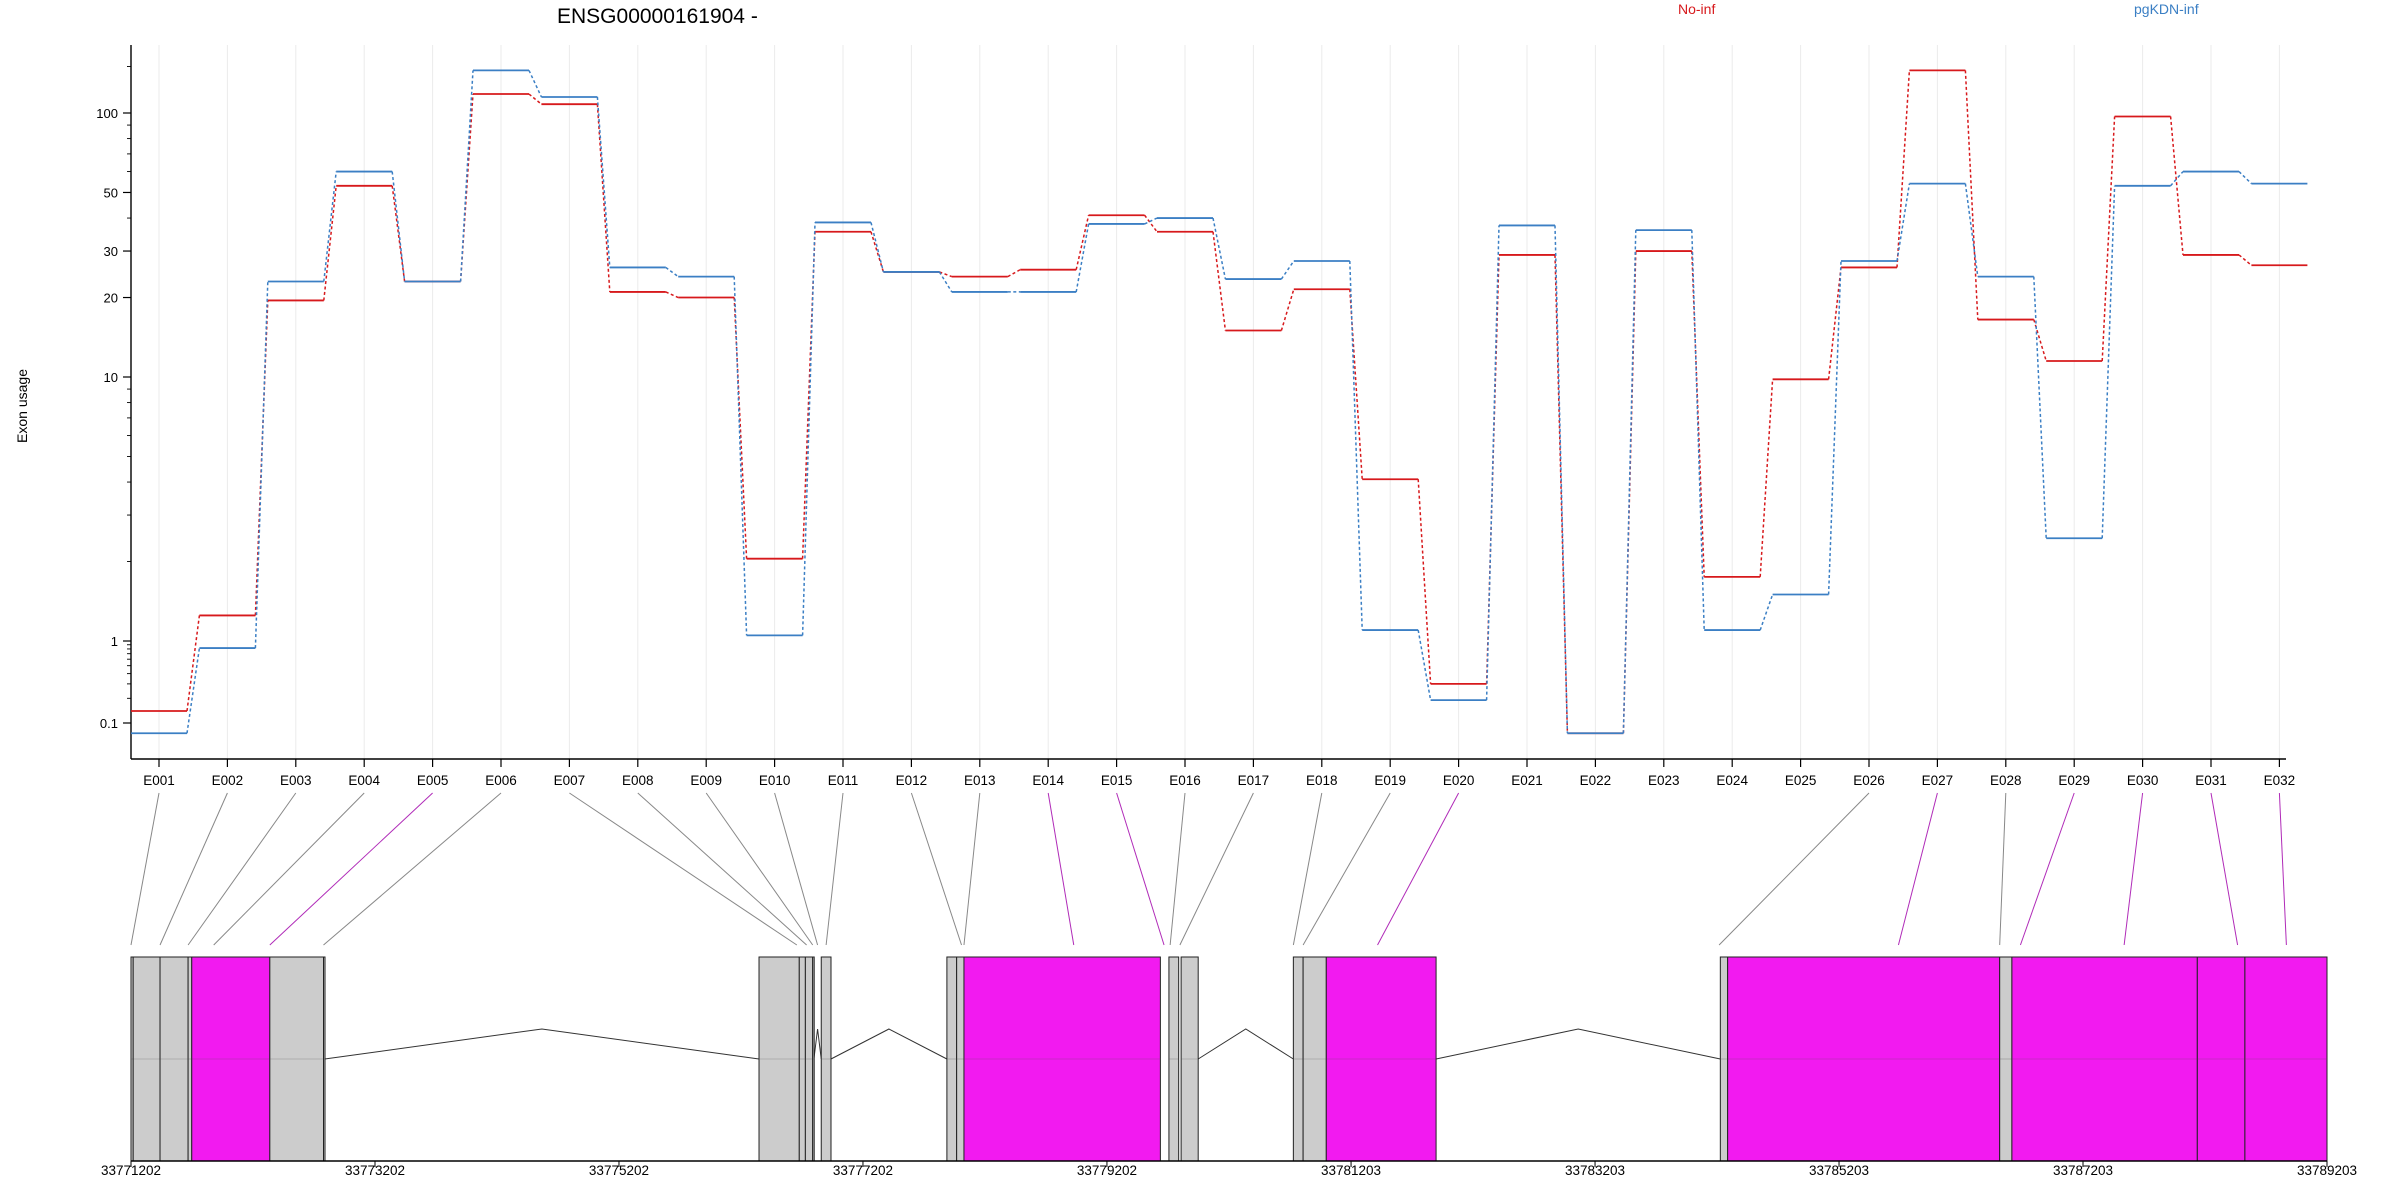  I want to click on coordinate-label: 33785203, so click(1839, 1170).